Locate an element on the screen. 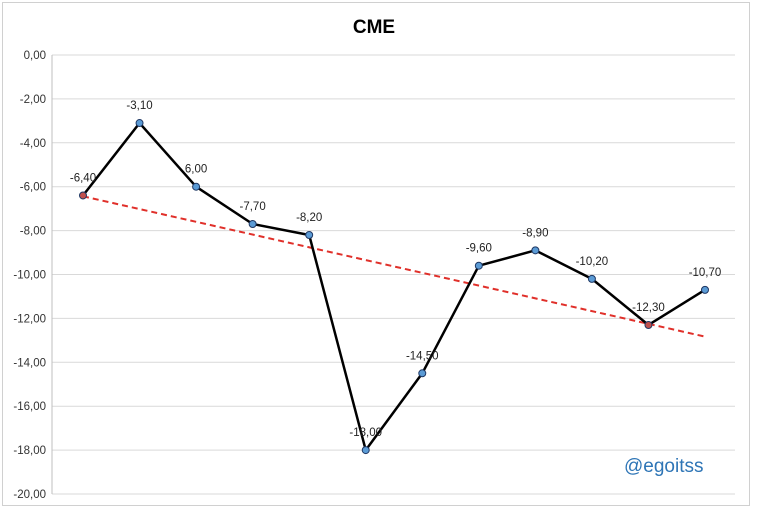 This screenshot has width=768, height=510. y-tick-label: -14,00 is located at coordinates (29, 363).